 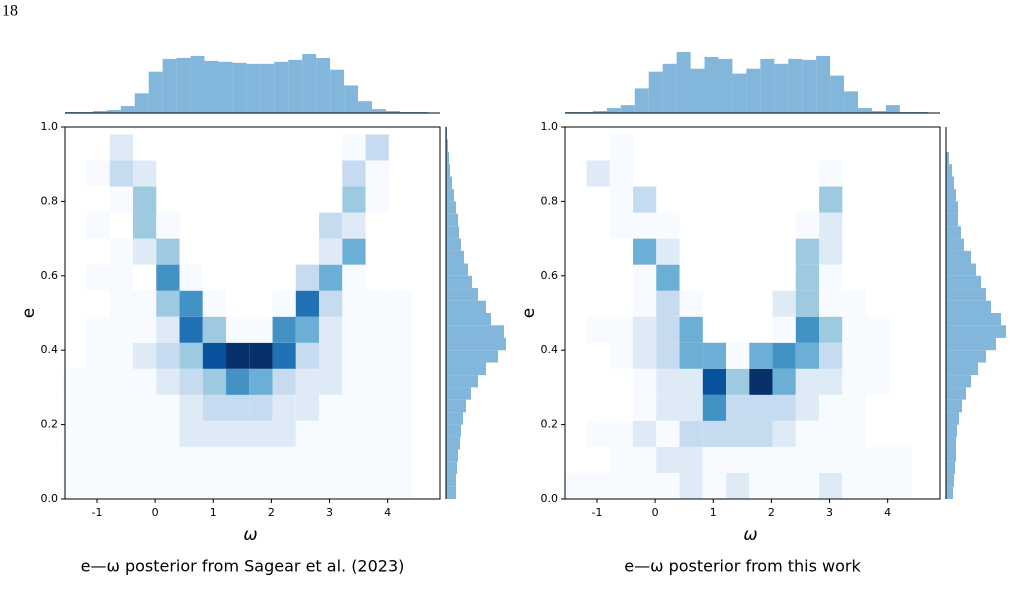 What do you see at coordinates (50, 424) in the screenshot?
I see `y-tick-label: 0.2` at bounding box center [50, 424].